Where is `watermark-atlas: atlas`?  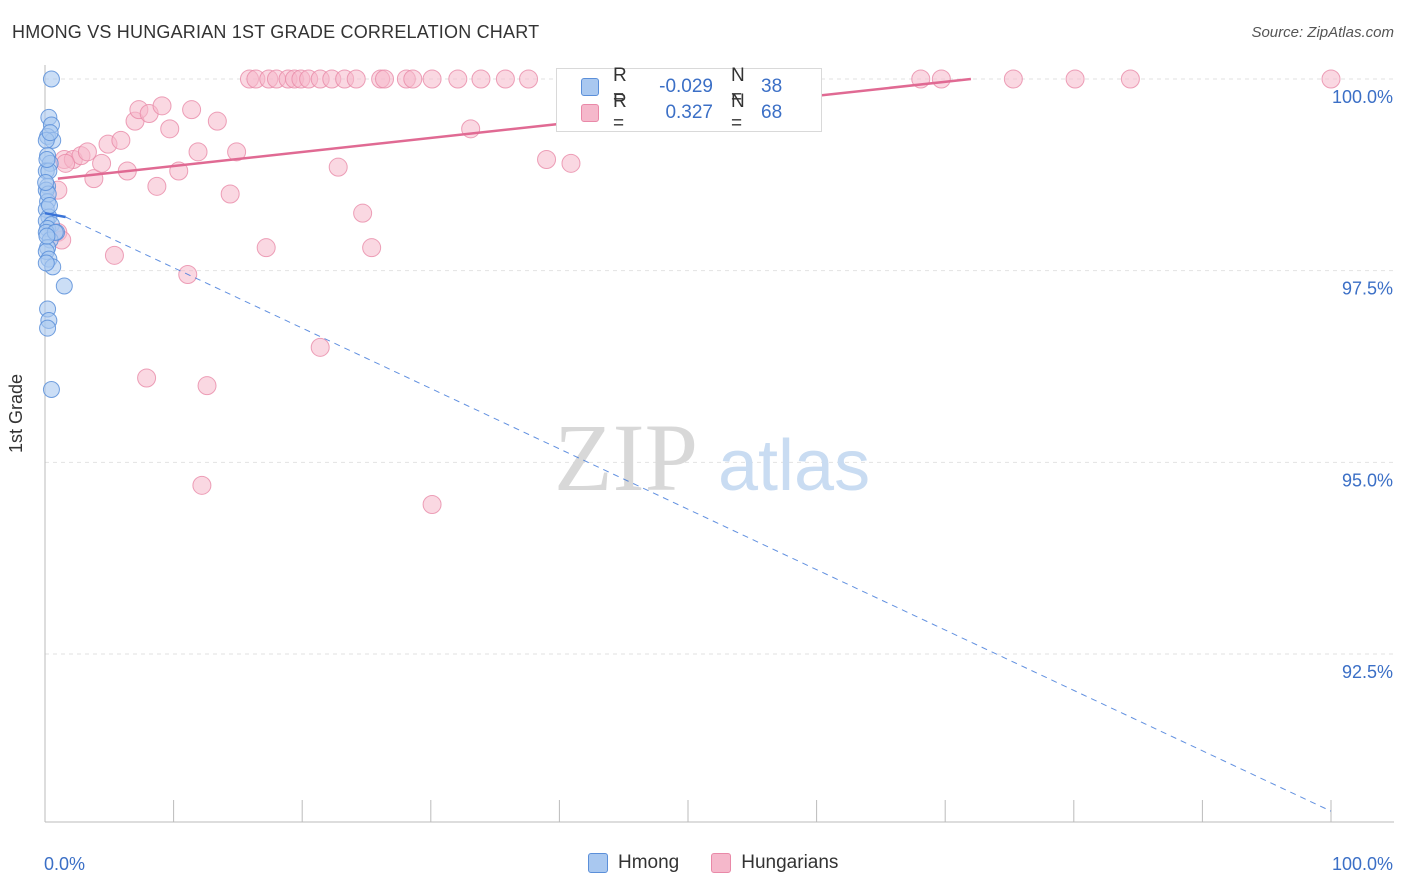
watermark-atlas: atlas is located at coordinates (794, 466).